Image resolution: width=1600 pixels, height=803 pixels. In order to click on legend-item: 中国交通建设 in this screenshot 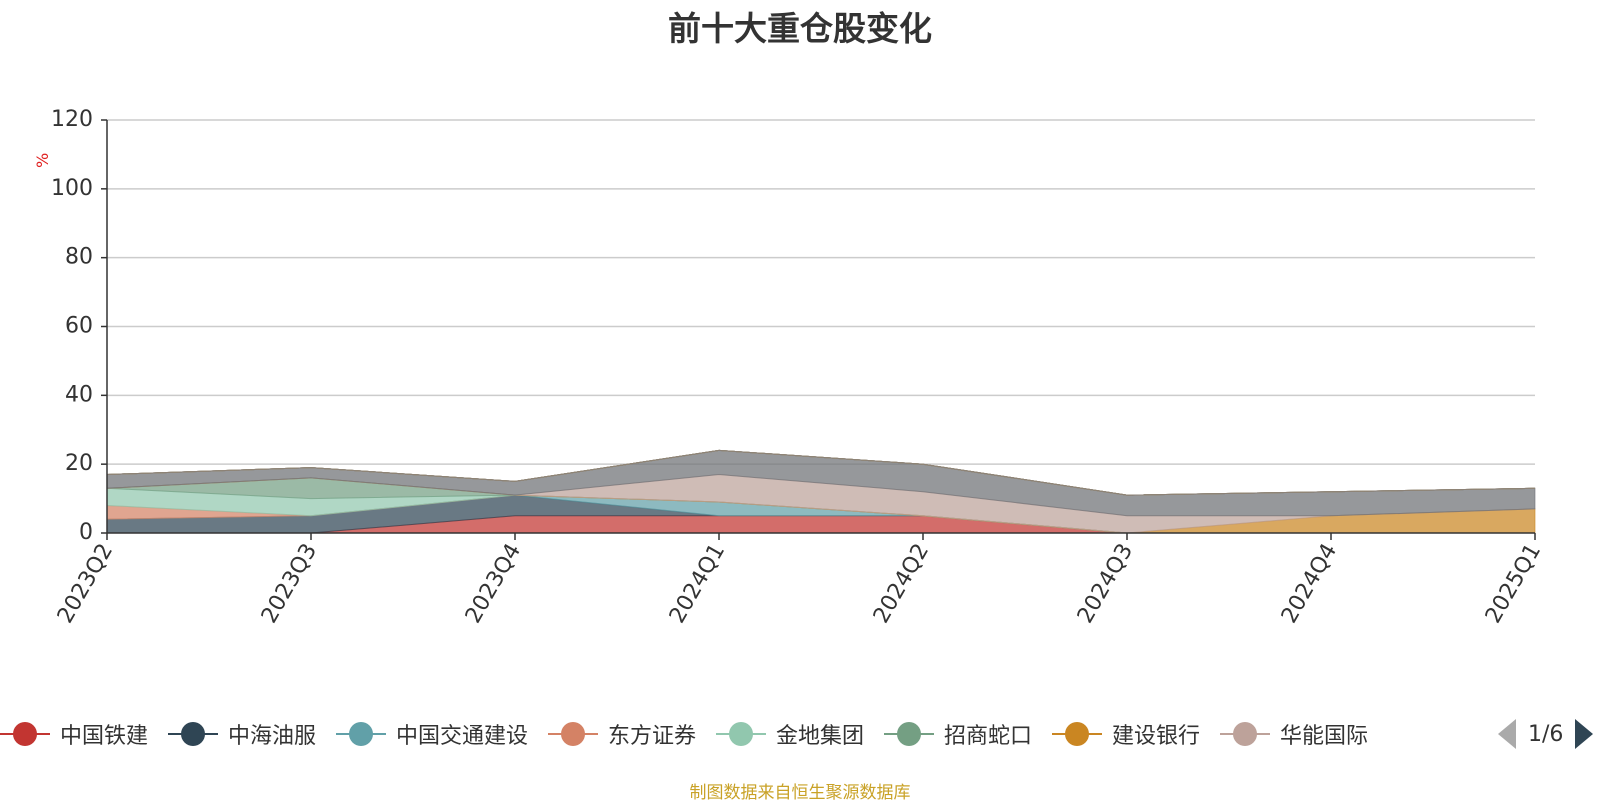, I will do `click(432, 734)`.